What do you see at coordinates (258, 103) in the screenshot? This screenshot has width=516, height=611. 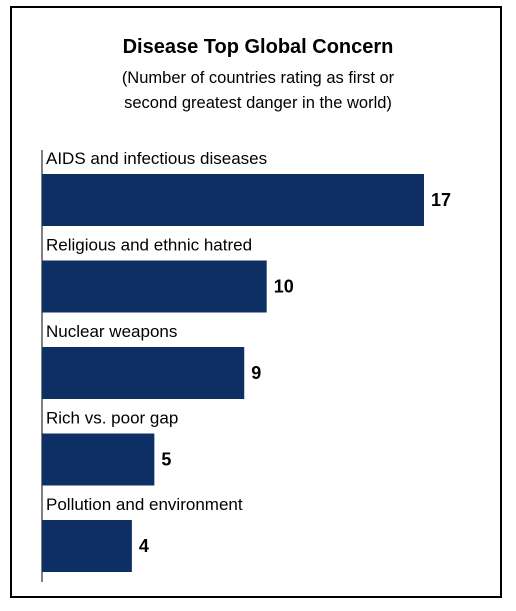 I see `chart-subtitle-line-2: second greatest danger in the world)` at bounding box center [258, 103].